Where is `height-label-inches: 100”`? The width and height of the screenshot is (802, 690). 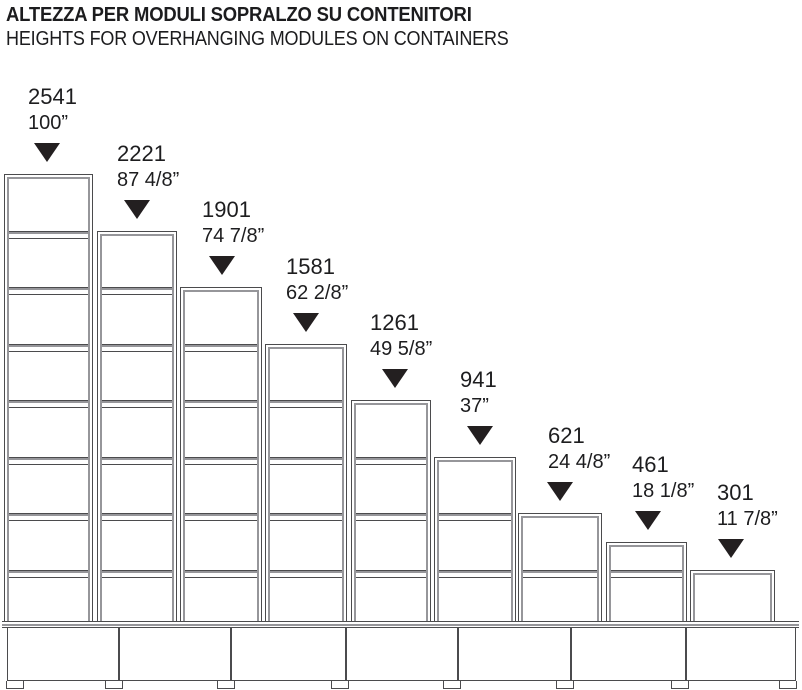
height-label-inches: 100” is located at coordinates (48, 123).